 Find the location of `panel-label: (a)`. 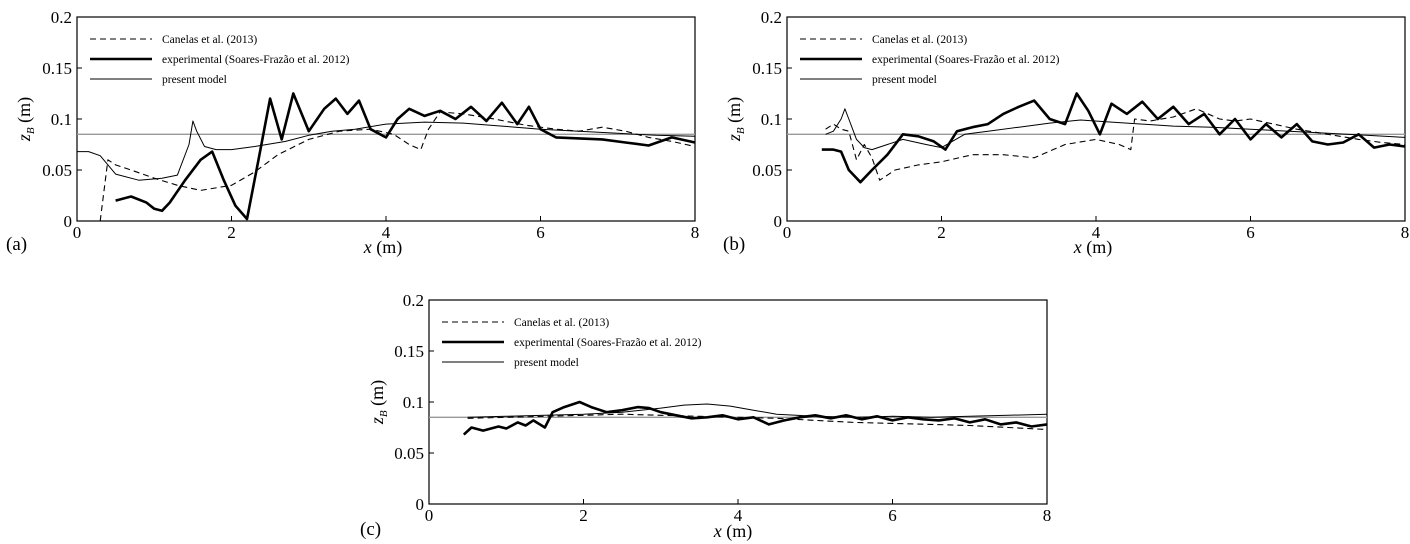

panel-label: (a) is located at coordinates (16, 244).